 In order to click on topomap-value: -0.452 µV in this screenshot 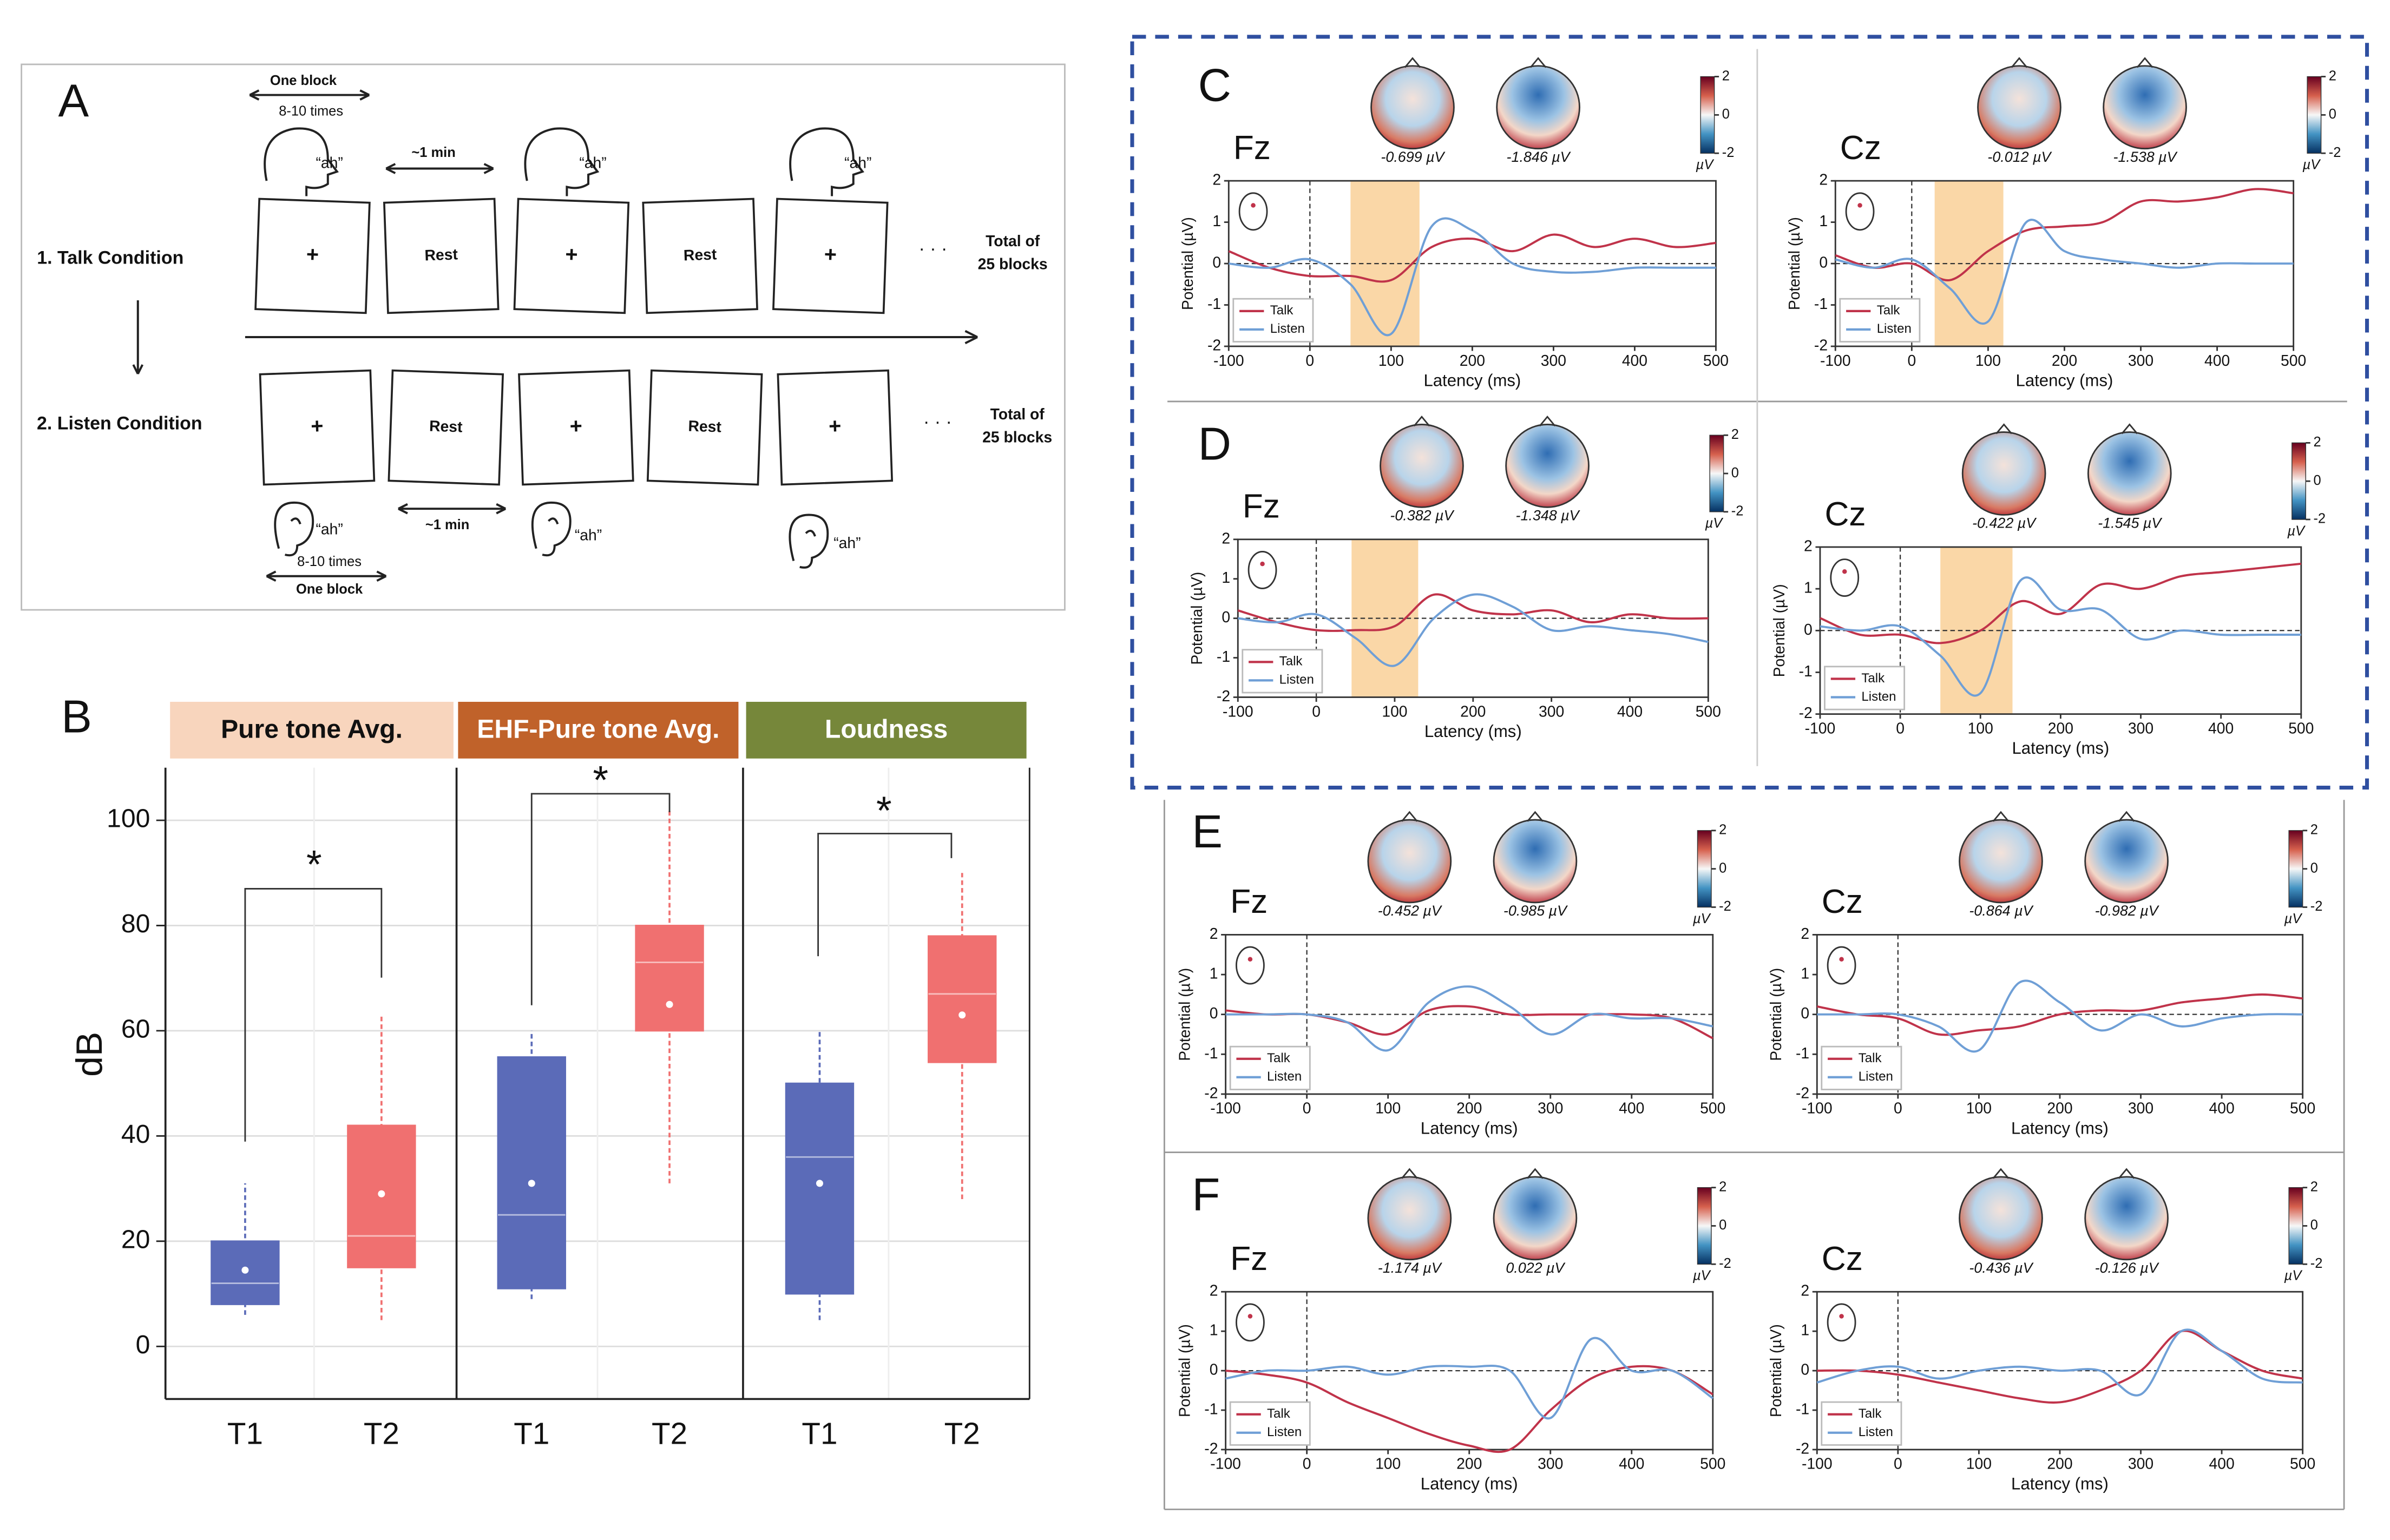, I will do `click(1410, 911)`.